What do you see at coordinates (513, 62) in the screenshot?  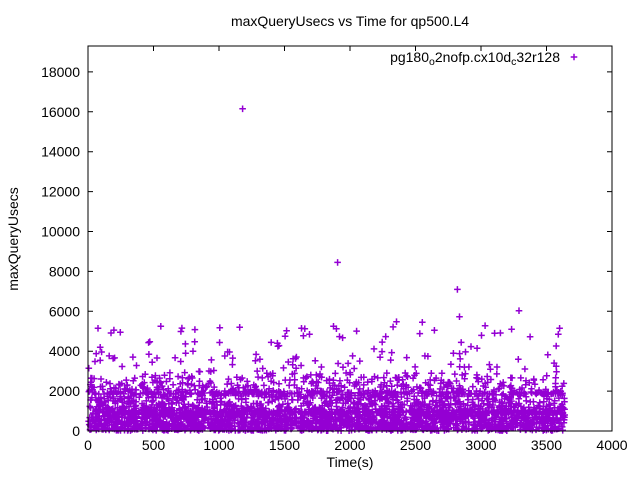 I see `legend-label-subscript: c` at bounding box center [513, 62].